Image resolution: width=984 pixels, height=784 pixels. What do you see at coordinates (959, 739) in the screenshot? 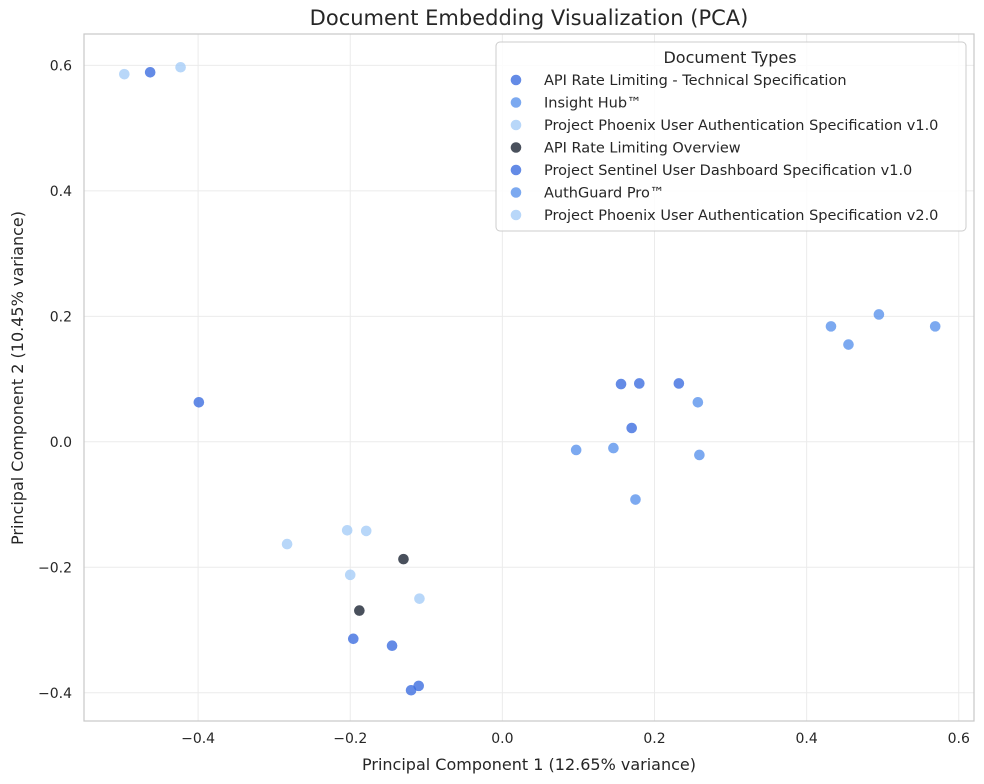
I see `x-tick-label: 0.6` at bounding box center [959, 739].